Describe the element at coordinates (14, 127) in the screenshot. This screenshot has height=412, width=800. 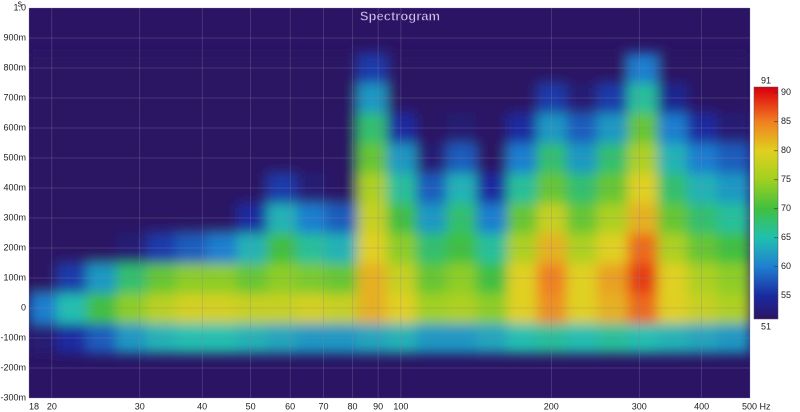
I see `y-tick-label: 600m` at that location.